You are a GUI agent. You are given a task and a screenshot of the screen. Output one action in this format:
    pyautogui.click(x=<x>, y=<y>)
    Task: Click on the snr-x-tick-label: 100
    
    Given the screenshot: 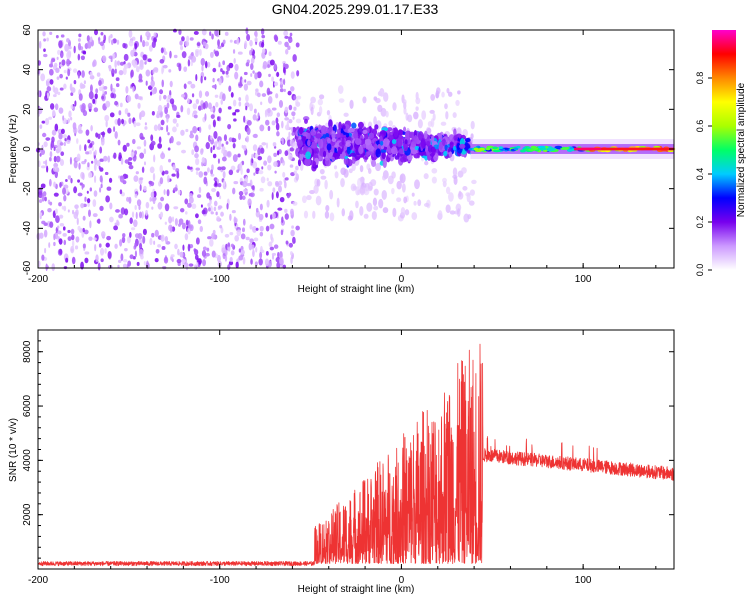 What is the action you would take?
    pyautogui.click(x=583, y=580)
    